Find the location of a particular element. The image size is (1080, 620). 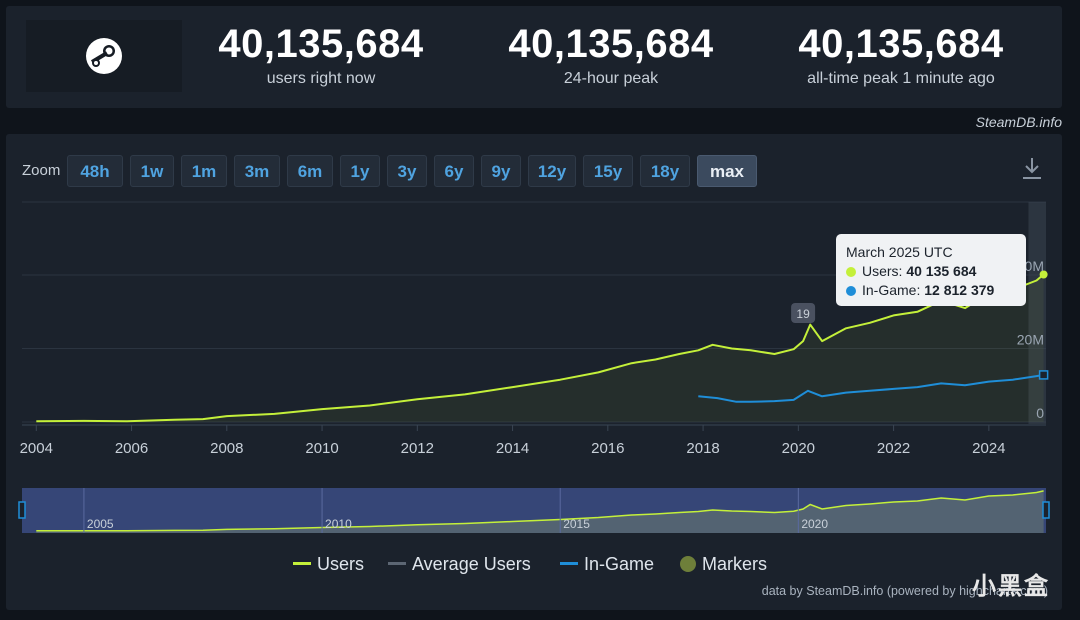

steam-icon is located at coordinates (104, 56).